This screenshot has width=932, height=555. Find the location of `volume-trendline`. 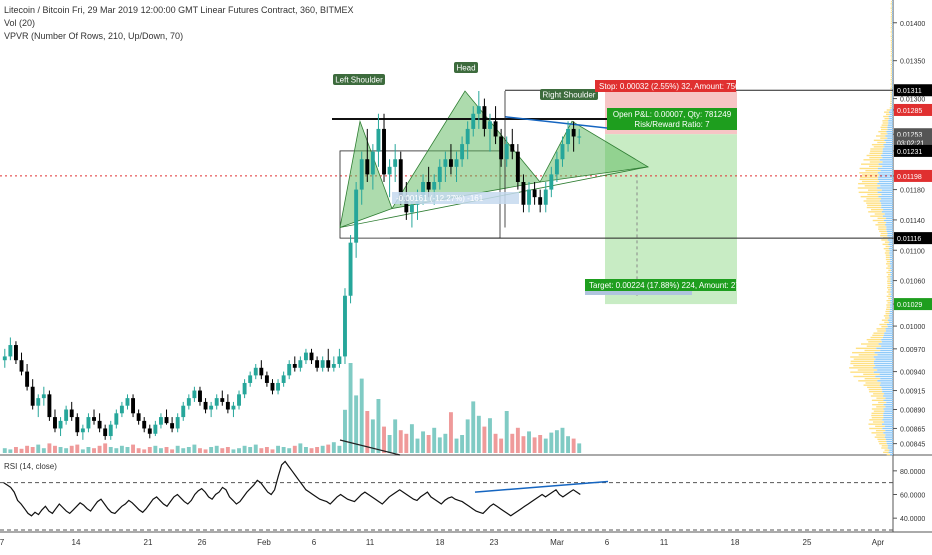

volume-trendline is located at coordinates (370, 447).